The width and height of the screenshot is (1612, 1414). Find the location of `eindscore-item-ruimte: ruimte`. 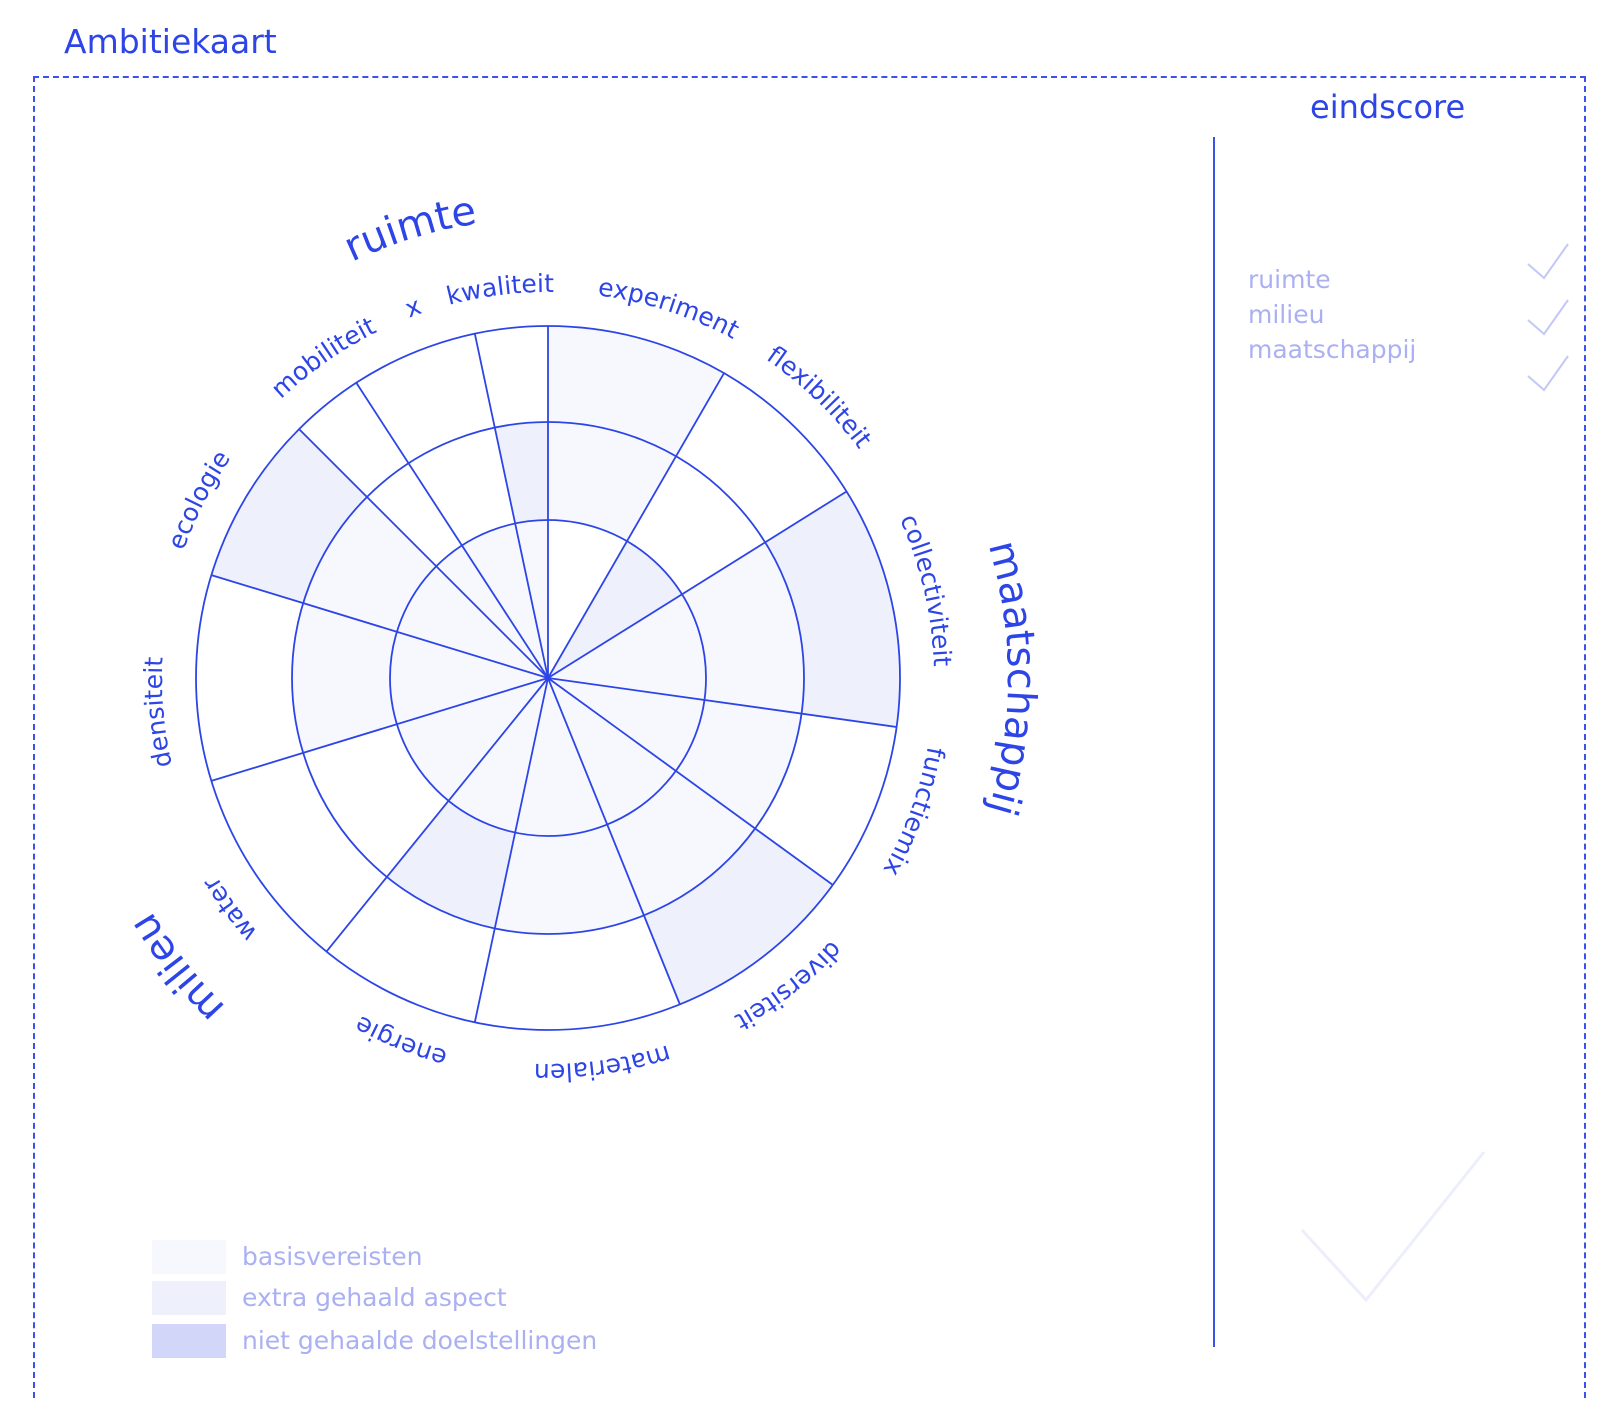

eindscore-item-ruimte: ruimte is located at coordinates (1289, 279).